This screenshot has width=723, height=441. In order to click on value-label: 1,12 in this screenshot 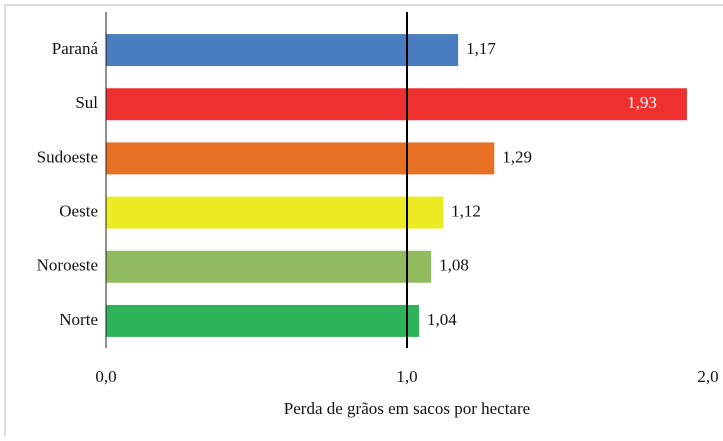, I will do `click(466, 210)`.